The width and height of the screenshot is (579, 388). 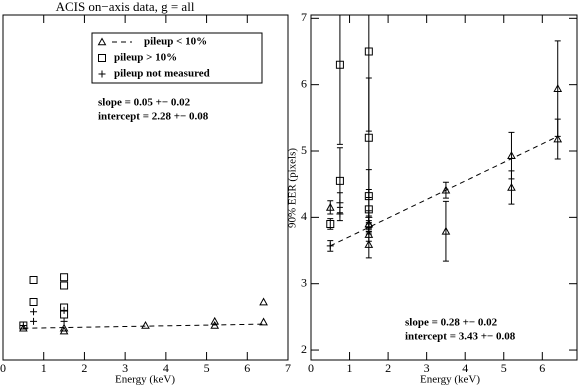 What do you see at coordinates (162, 74) in the screenshot?
I see `legend-label: pileup not measured` at bounding box center [162, 74].